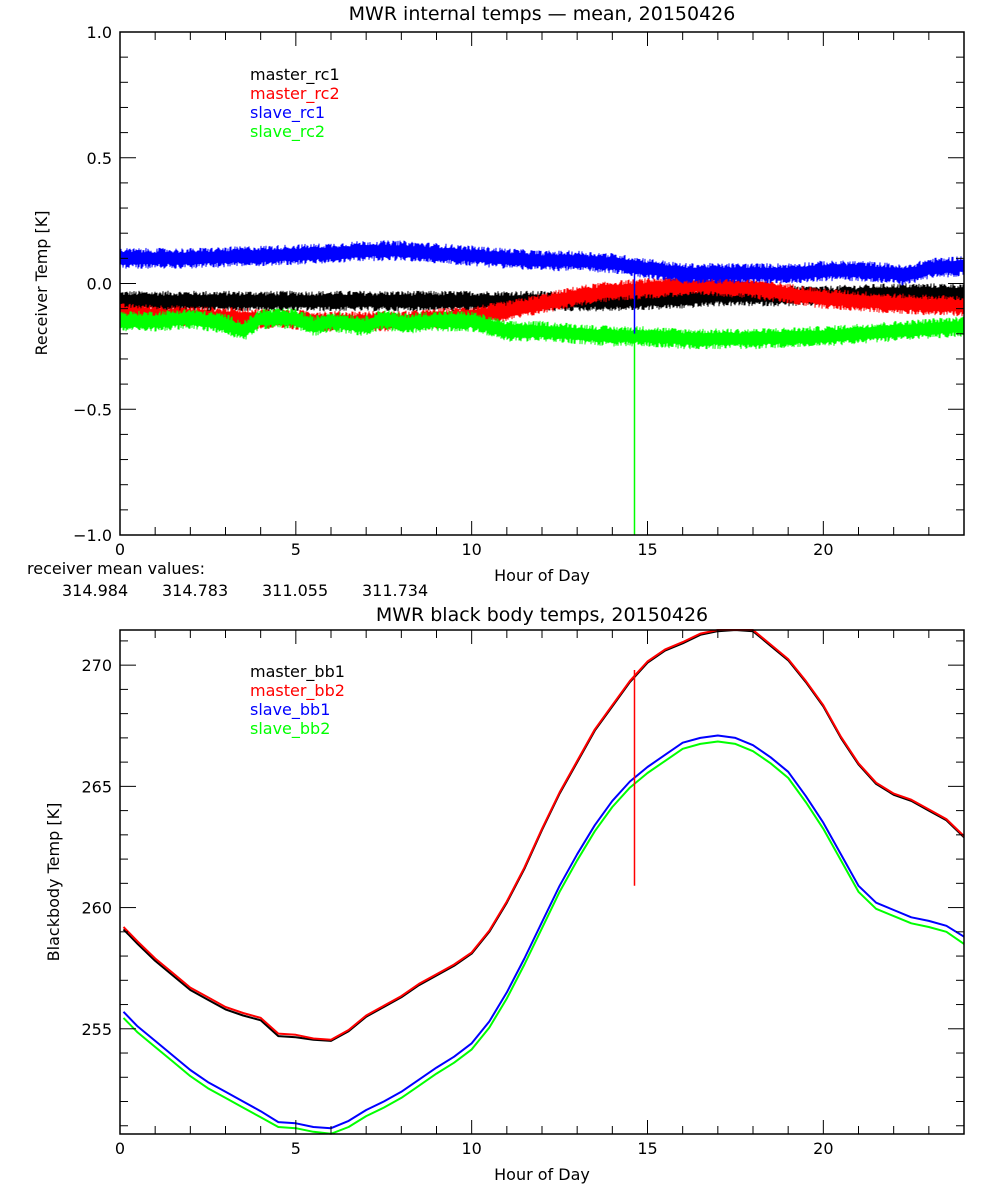 The image size is (1000, 1200). What do you see at coordinates (245, 590) in the screenshot?
I see `receiver-mean-values: 314.984 314.783 311.055 311.734` at bounding box center [245, 590].